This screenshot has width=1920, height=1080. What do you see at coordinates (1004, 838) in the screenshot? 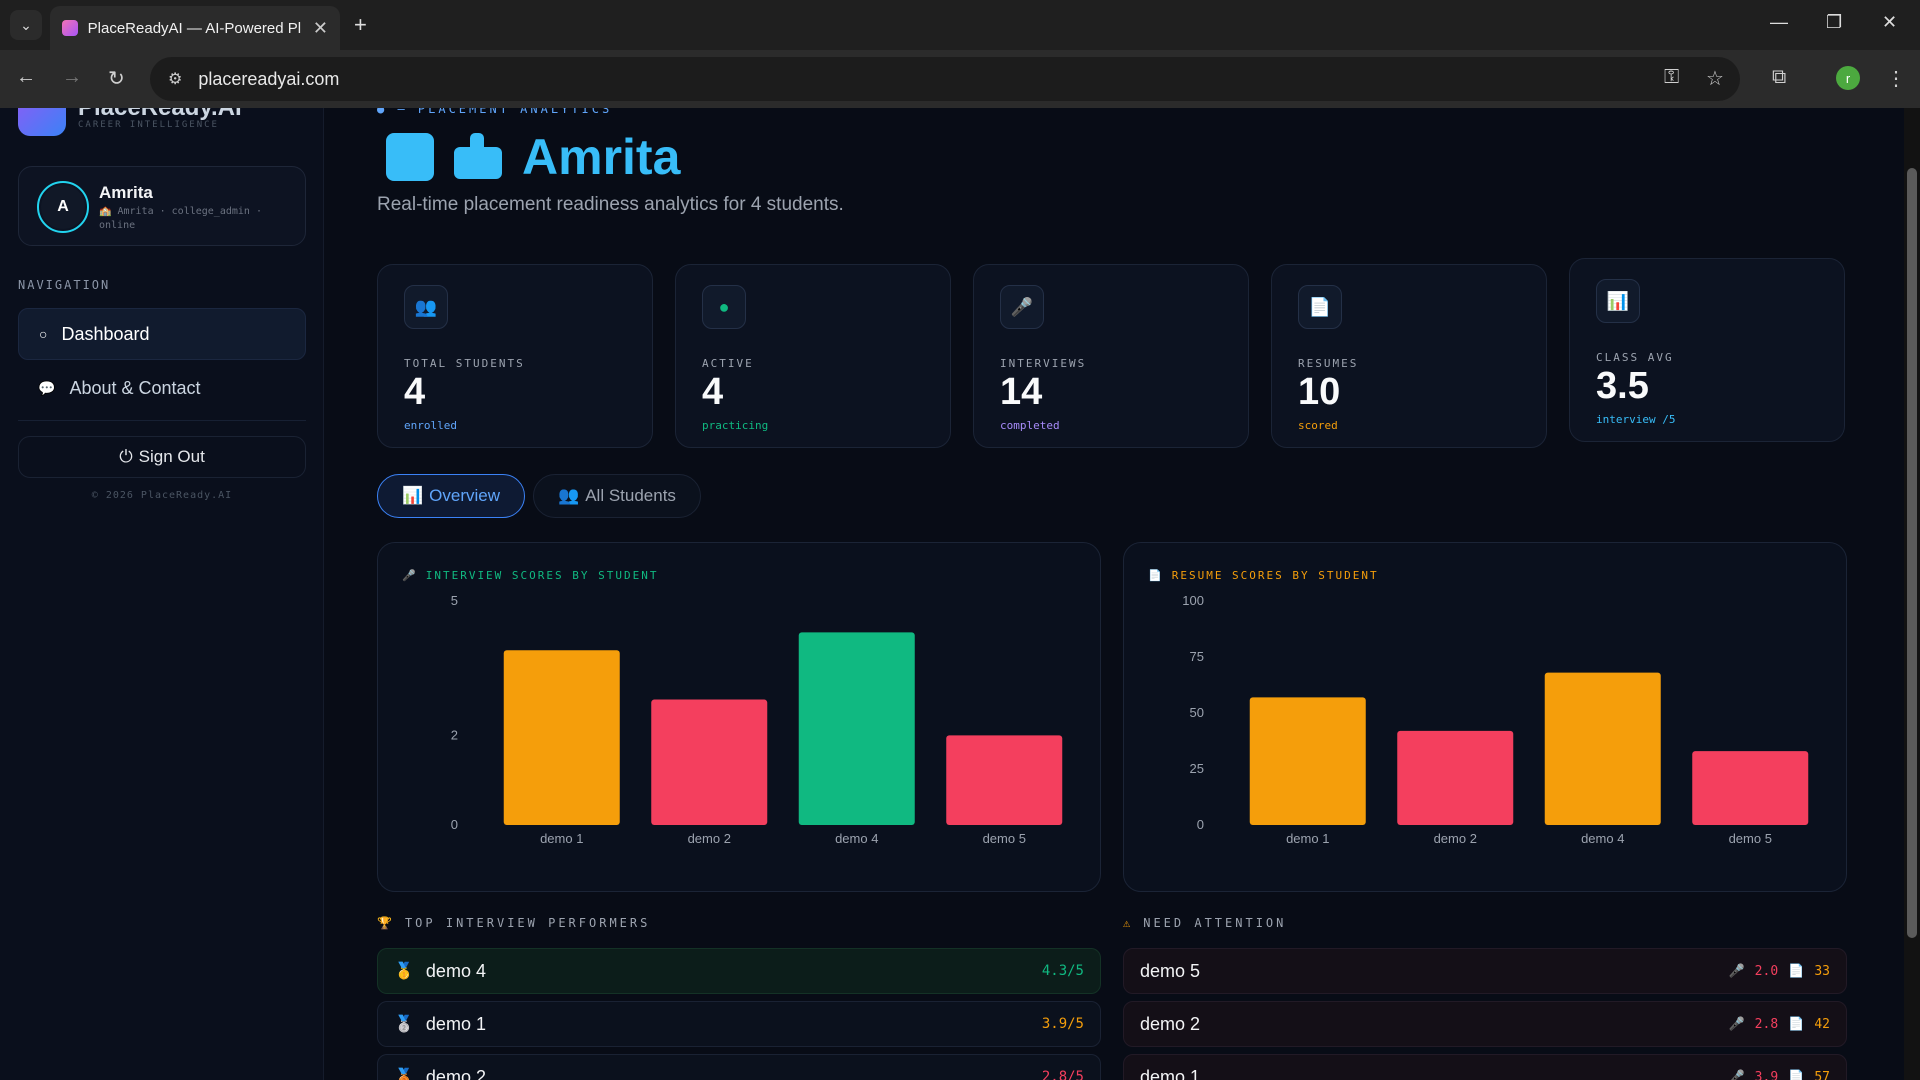
I see `x-tick-label: demo 5` at bounding box center [1004, 838].